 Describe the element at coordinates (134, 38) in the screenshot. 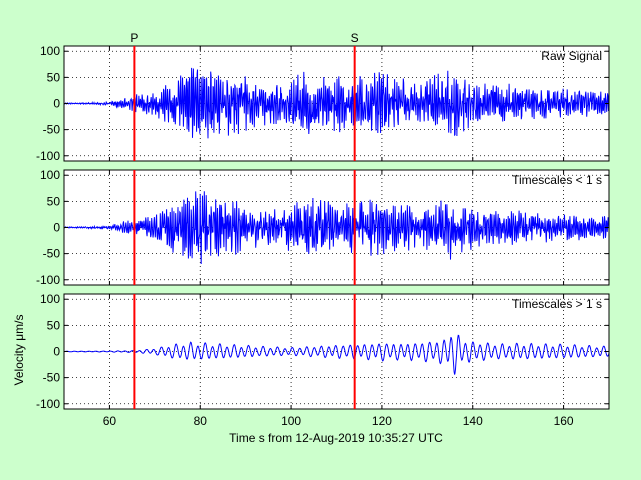

I see `phase-marker-p-label: P` at that location.